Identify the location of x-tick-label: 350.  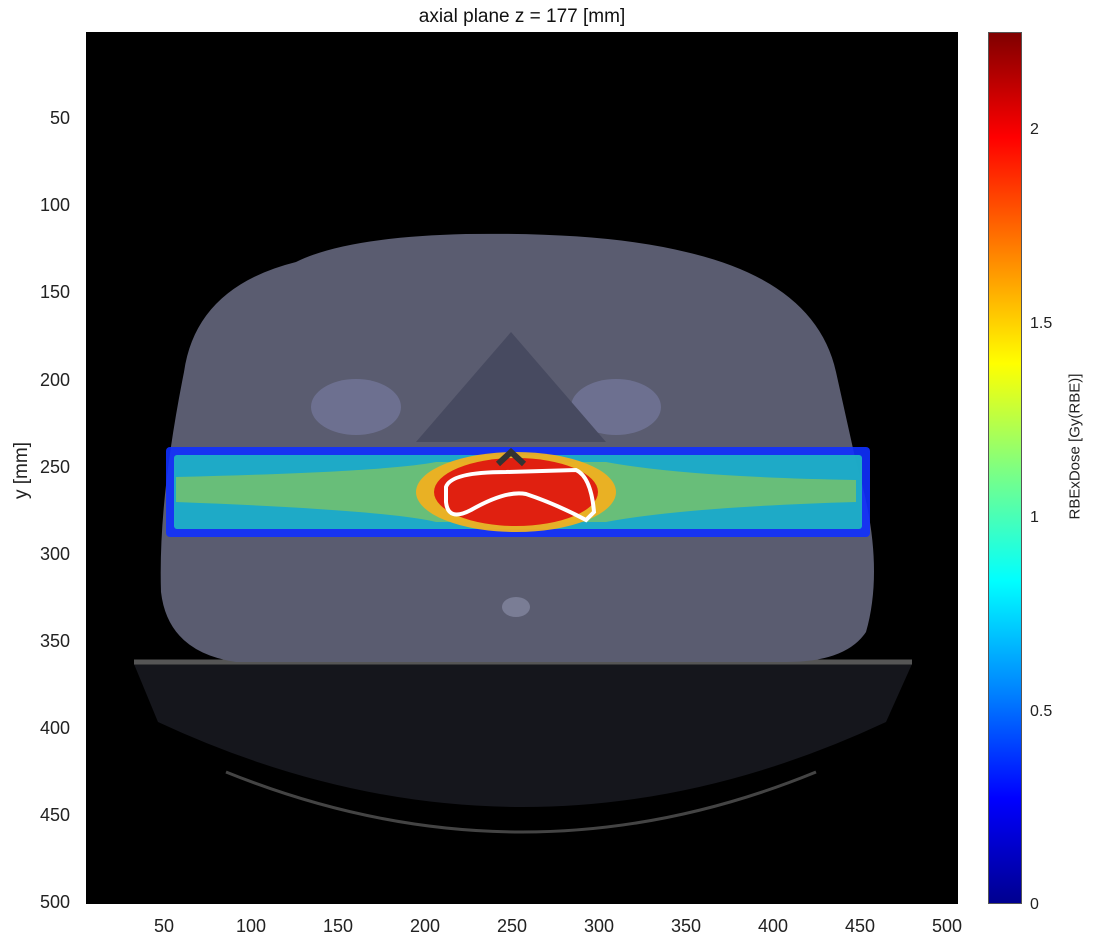
(686, 926).